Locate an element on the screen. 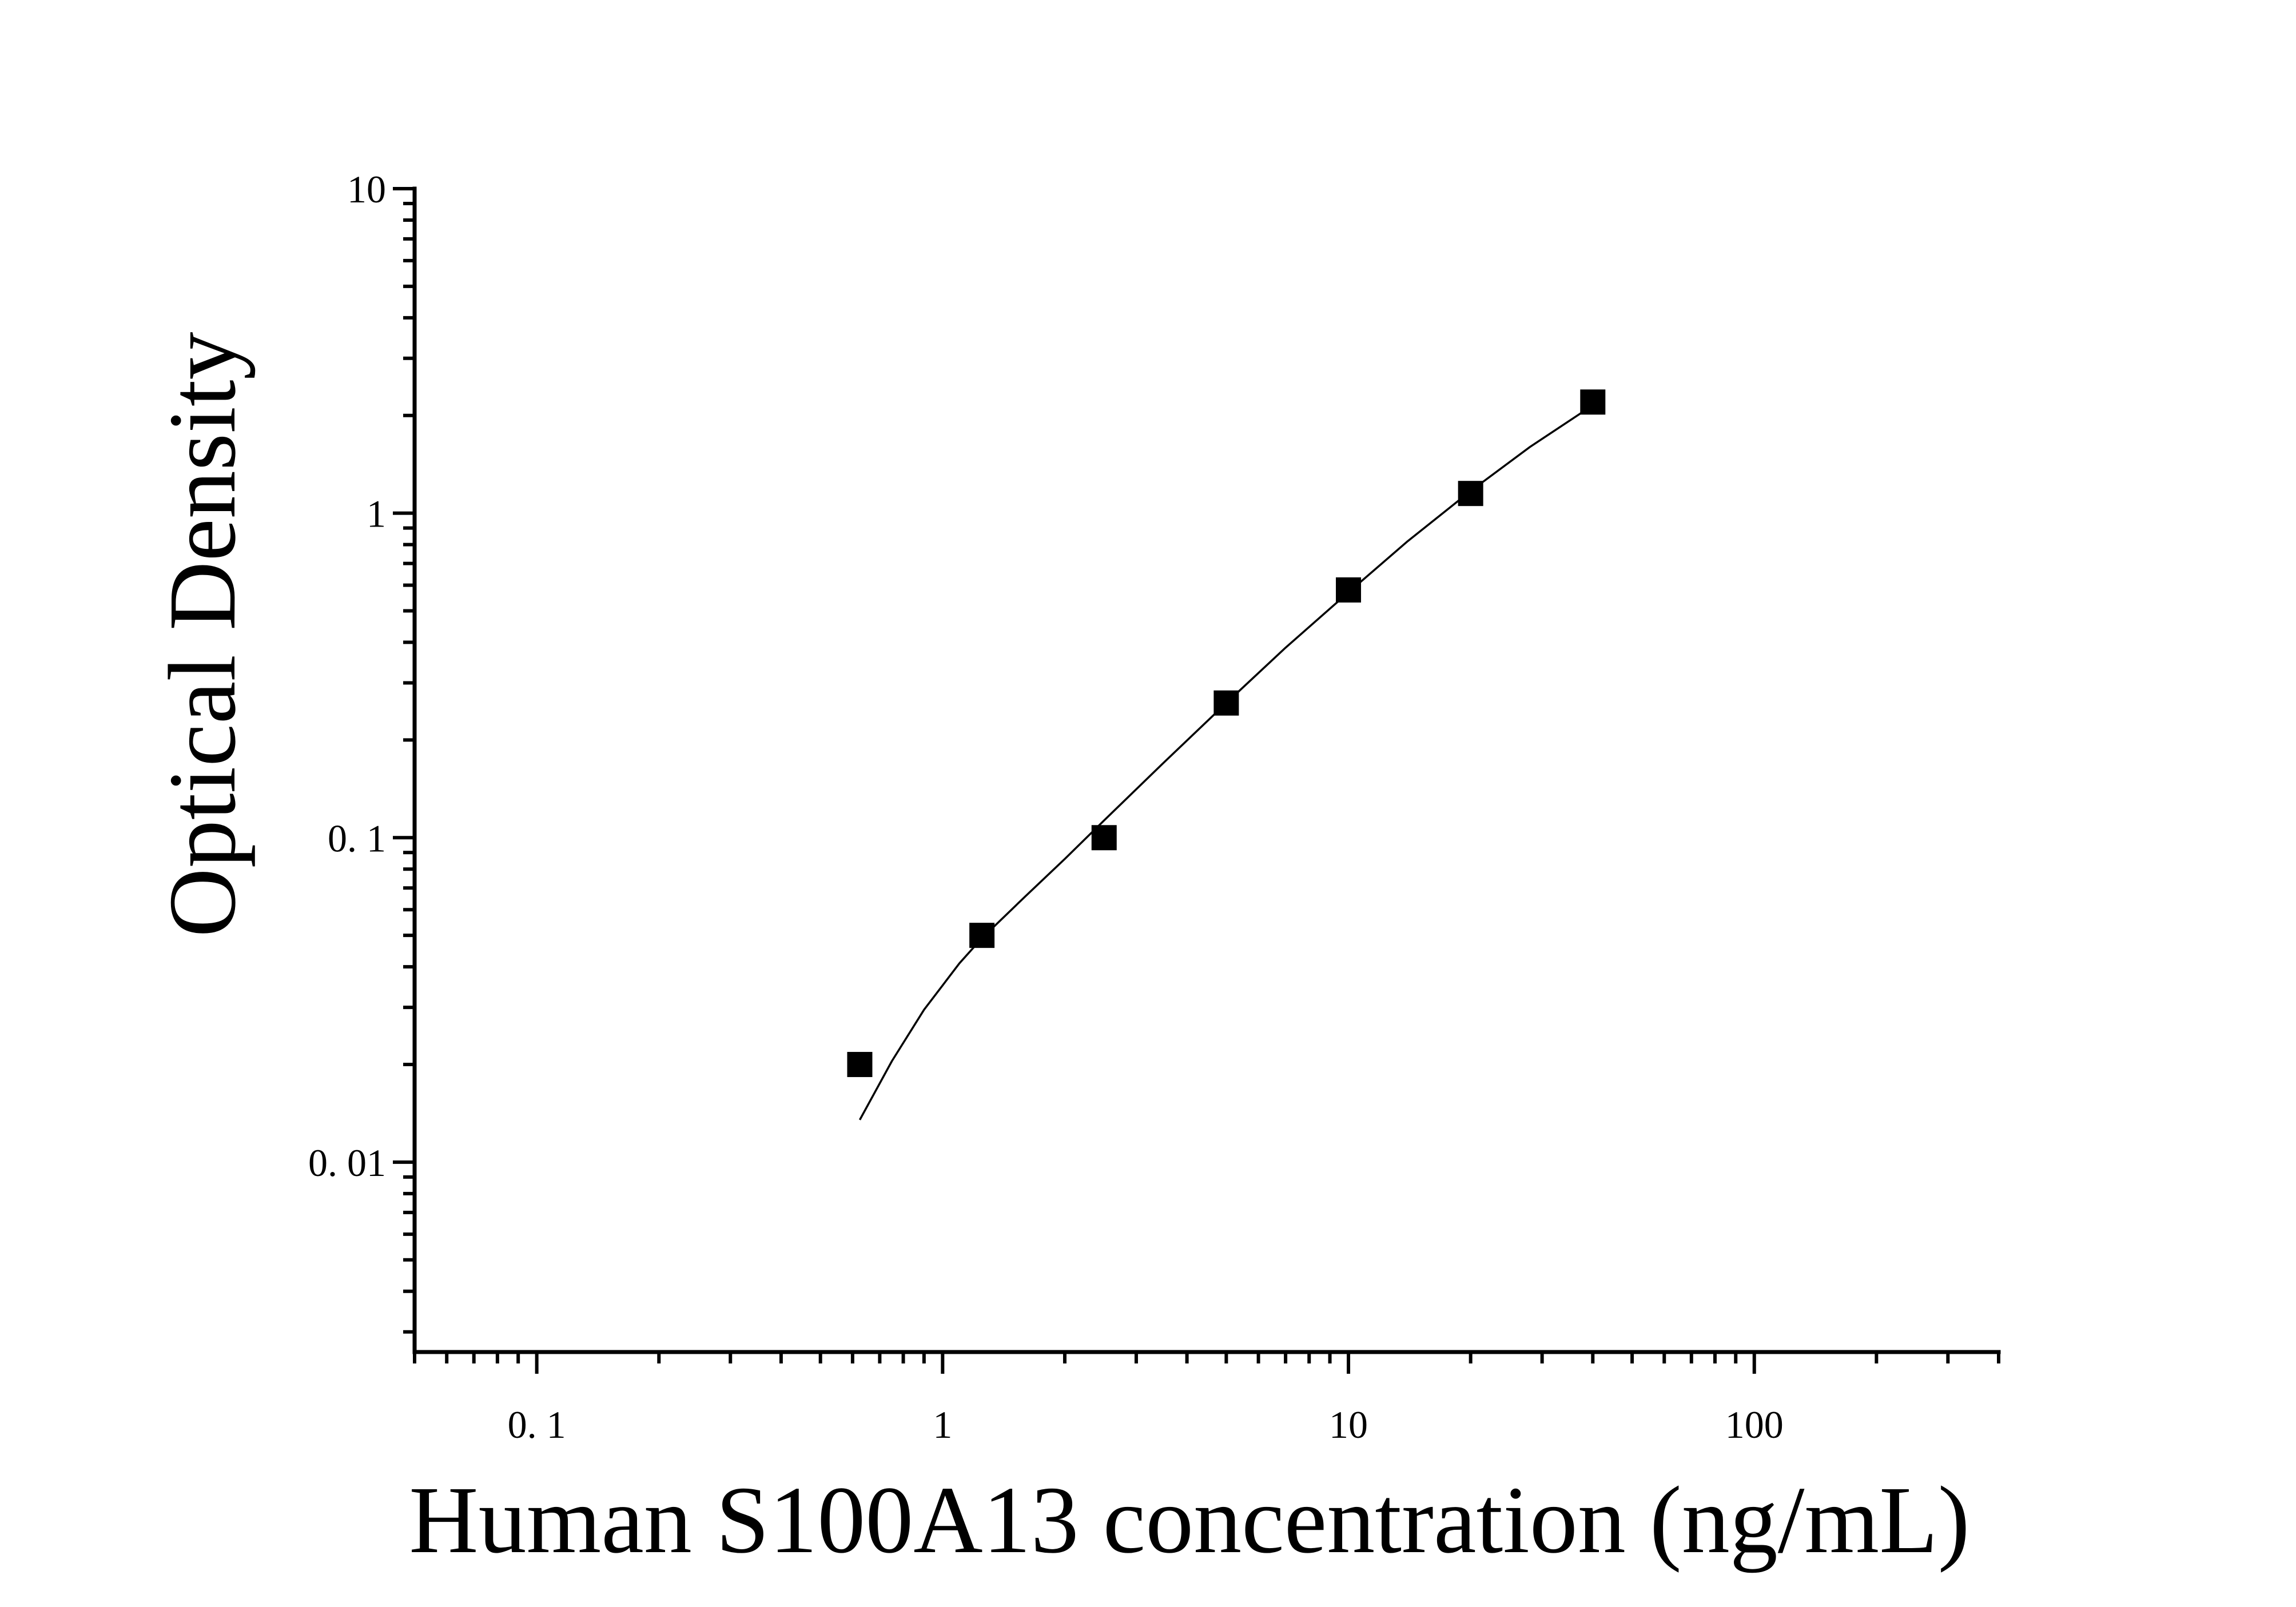 The image size is (2296, 1607). fit-curve-line is located at coordinates (1226, 762).